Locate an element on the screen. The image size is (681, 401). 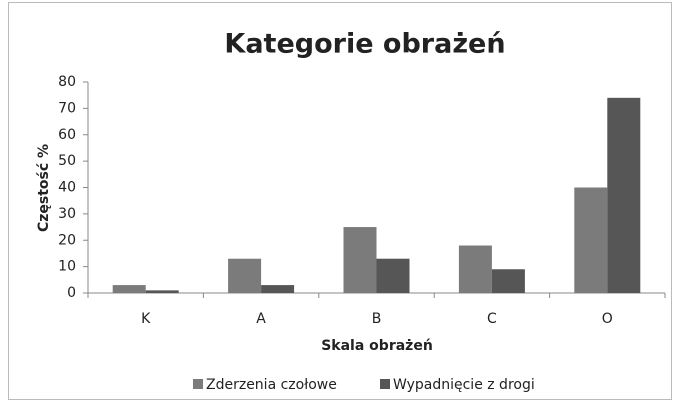
y-tick-label: 30 is located at coordinates (67, 214).